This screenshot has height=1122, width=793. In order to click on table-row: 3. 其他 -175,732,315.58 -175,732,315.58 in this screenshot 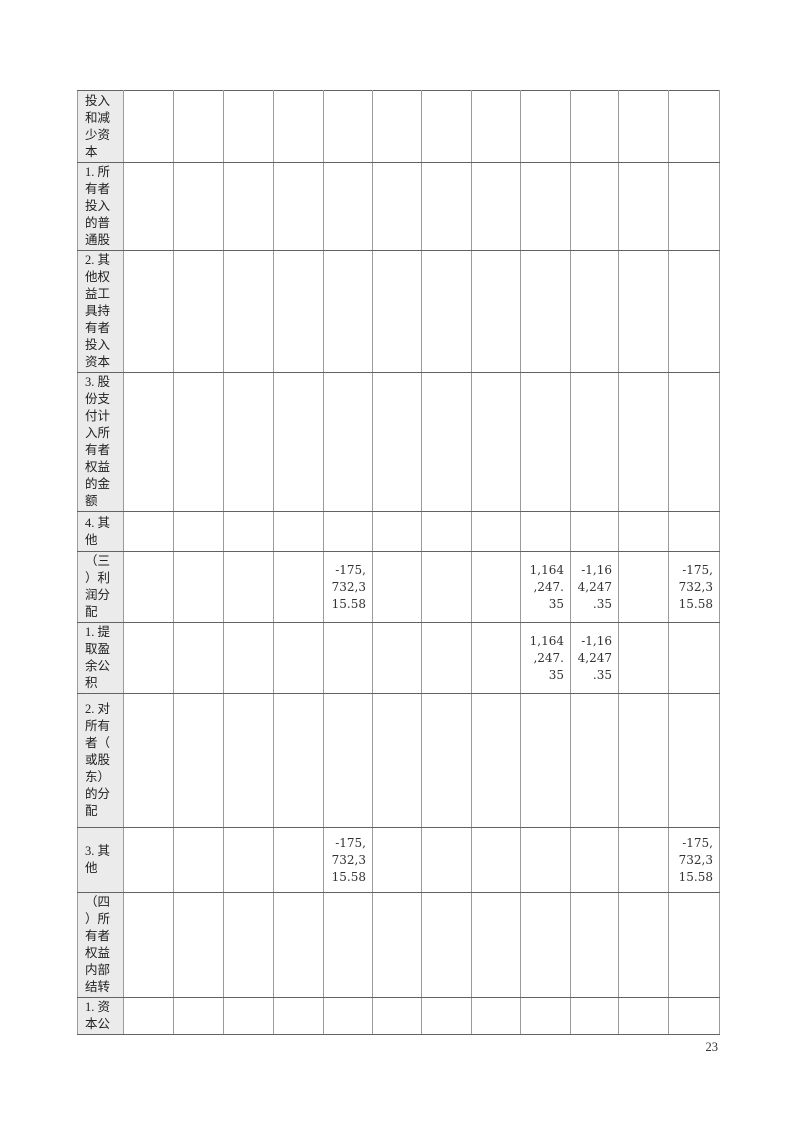, I will do `click(398, 860)`.